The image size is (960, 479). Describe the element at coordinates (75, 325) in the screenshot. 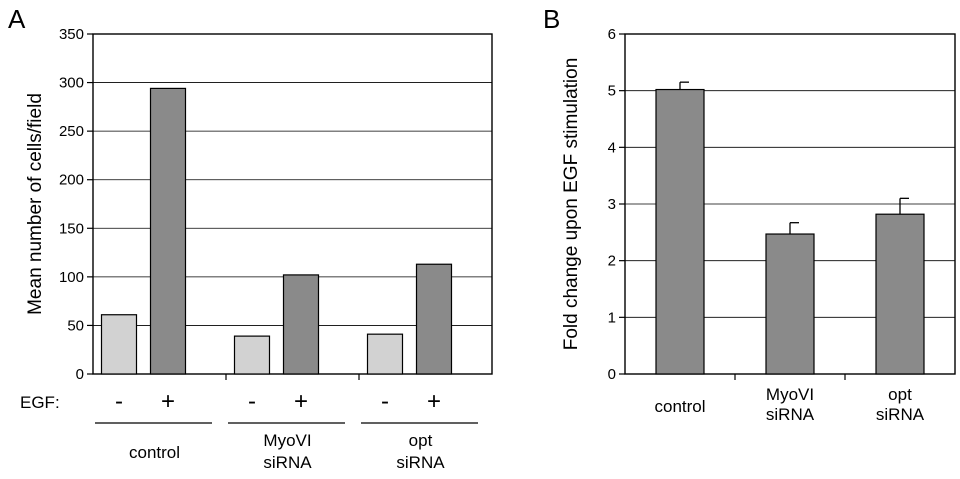

I see `y-tick-label: 50` at that location.